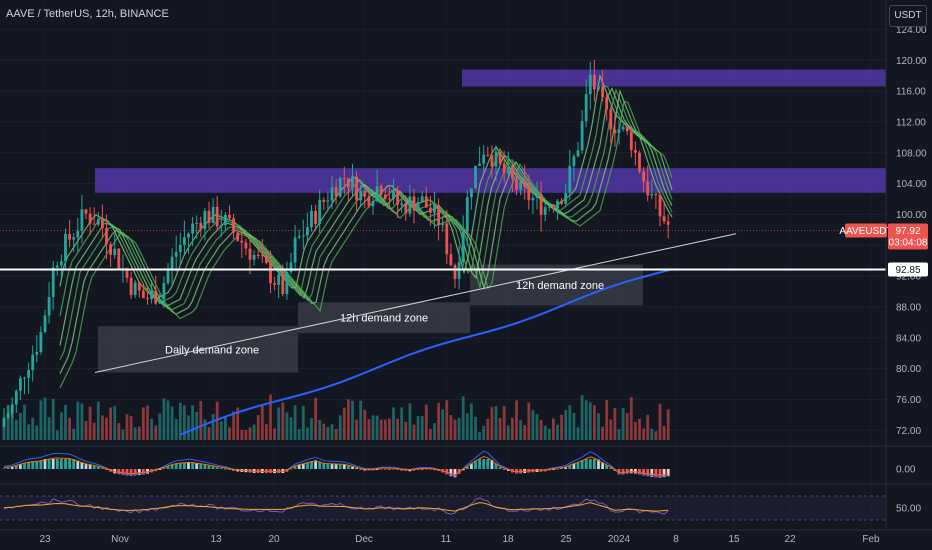  What do you see at coordinates (336, 507) in the screenshot?
I see `rsi-ma-line` at bounding box center [336, 507].